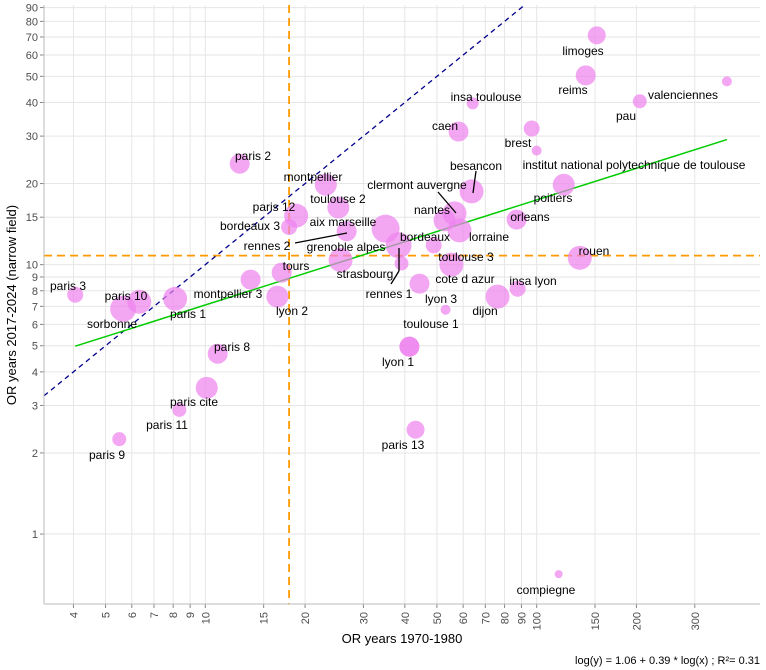 The height and width of the screenshot is (670, 766). What do you see at coordinates (402, 638) in the screenshot?
I see `x-axis-title: OR years 1970-1980` at bounding box center [402, 638].